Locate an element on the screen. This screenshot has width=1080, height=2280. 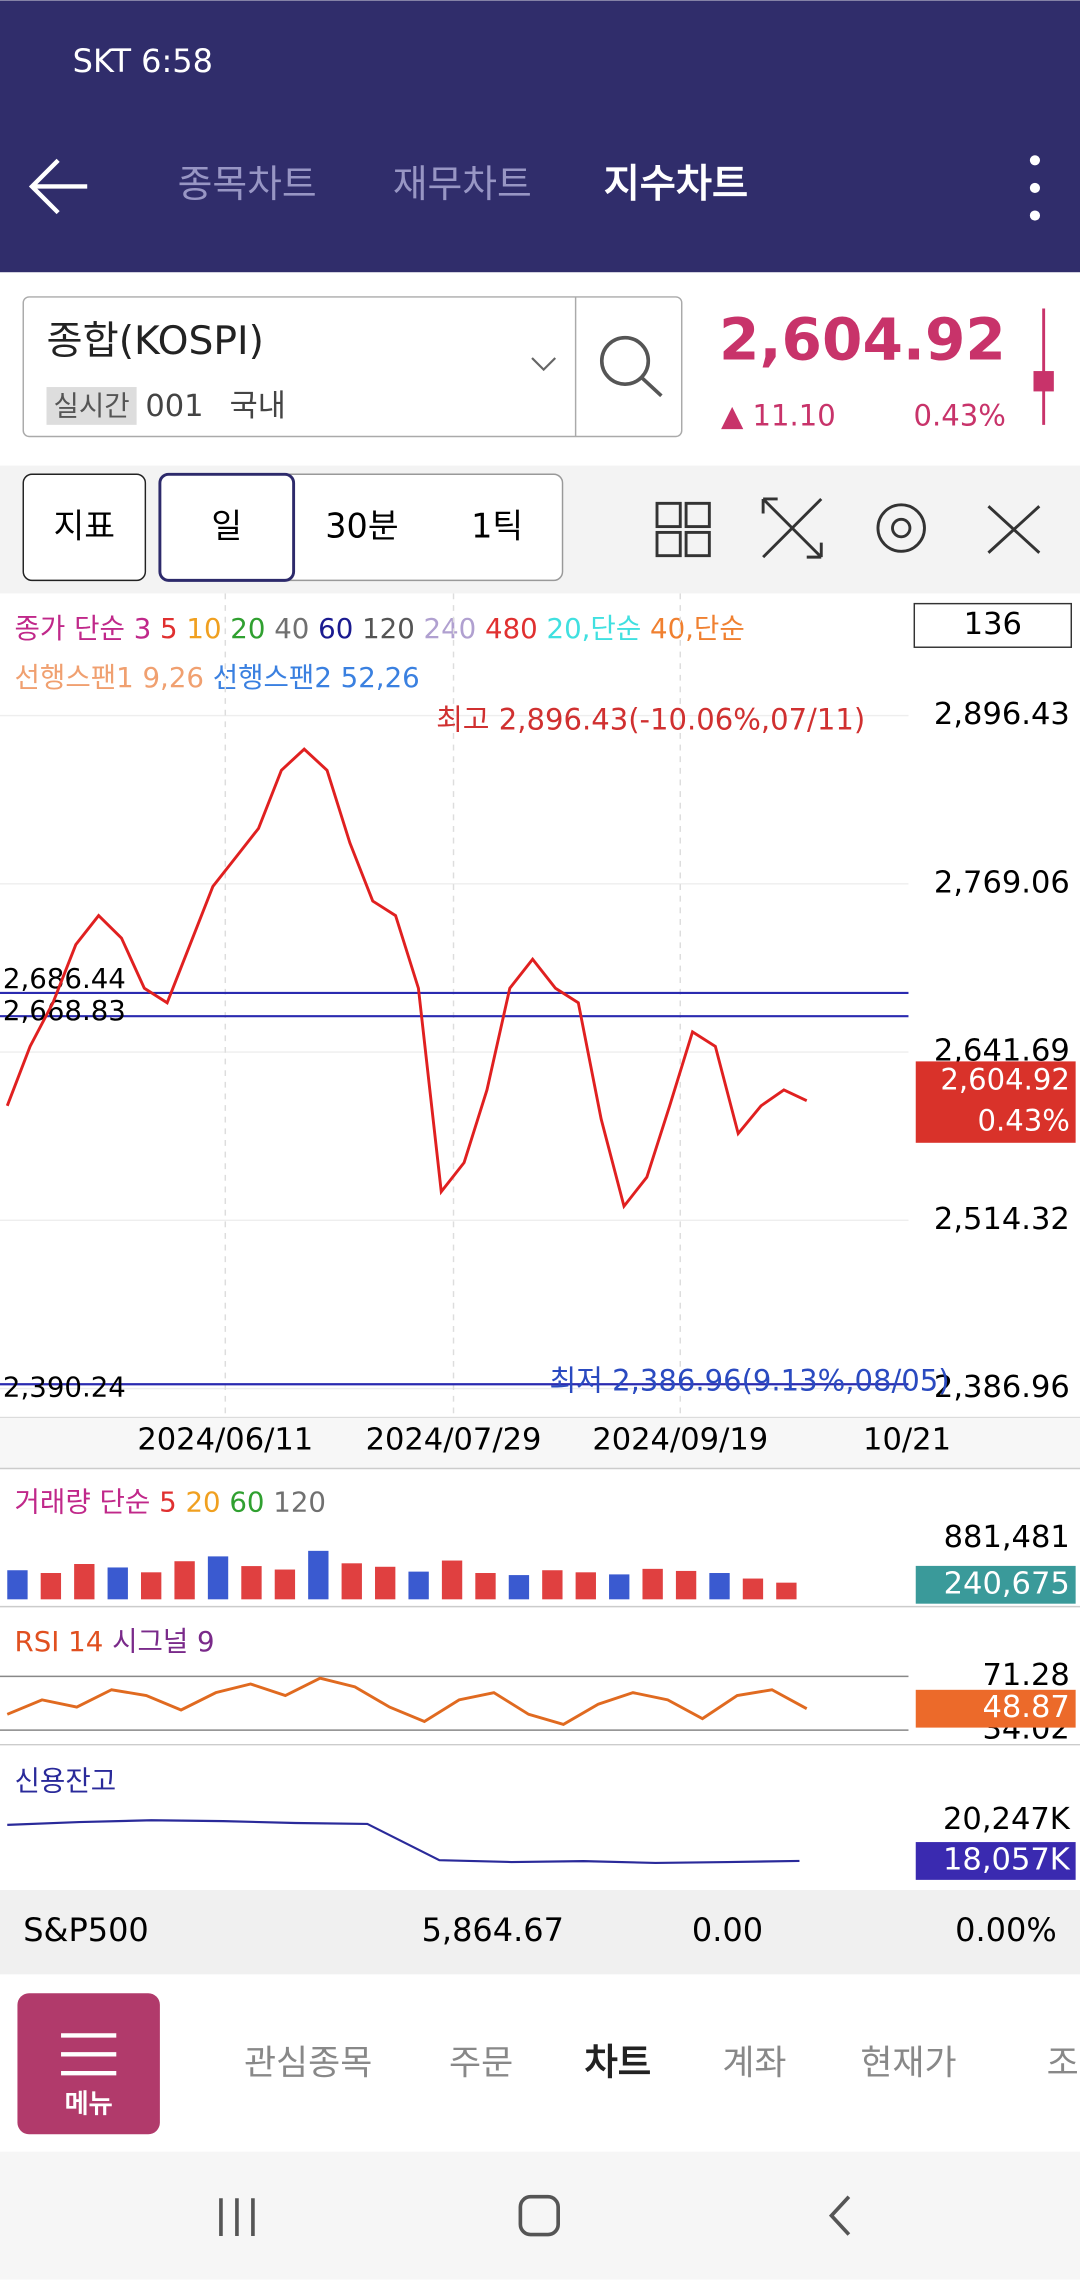
ticker-bar is located at coordinates (540, 1932).